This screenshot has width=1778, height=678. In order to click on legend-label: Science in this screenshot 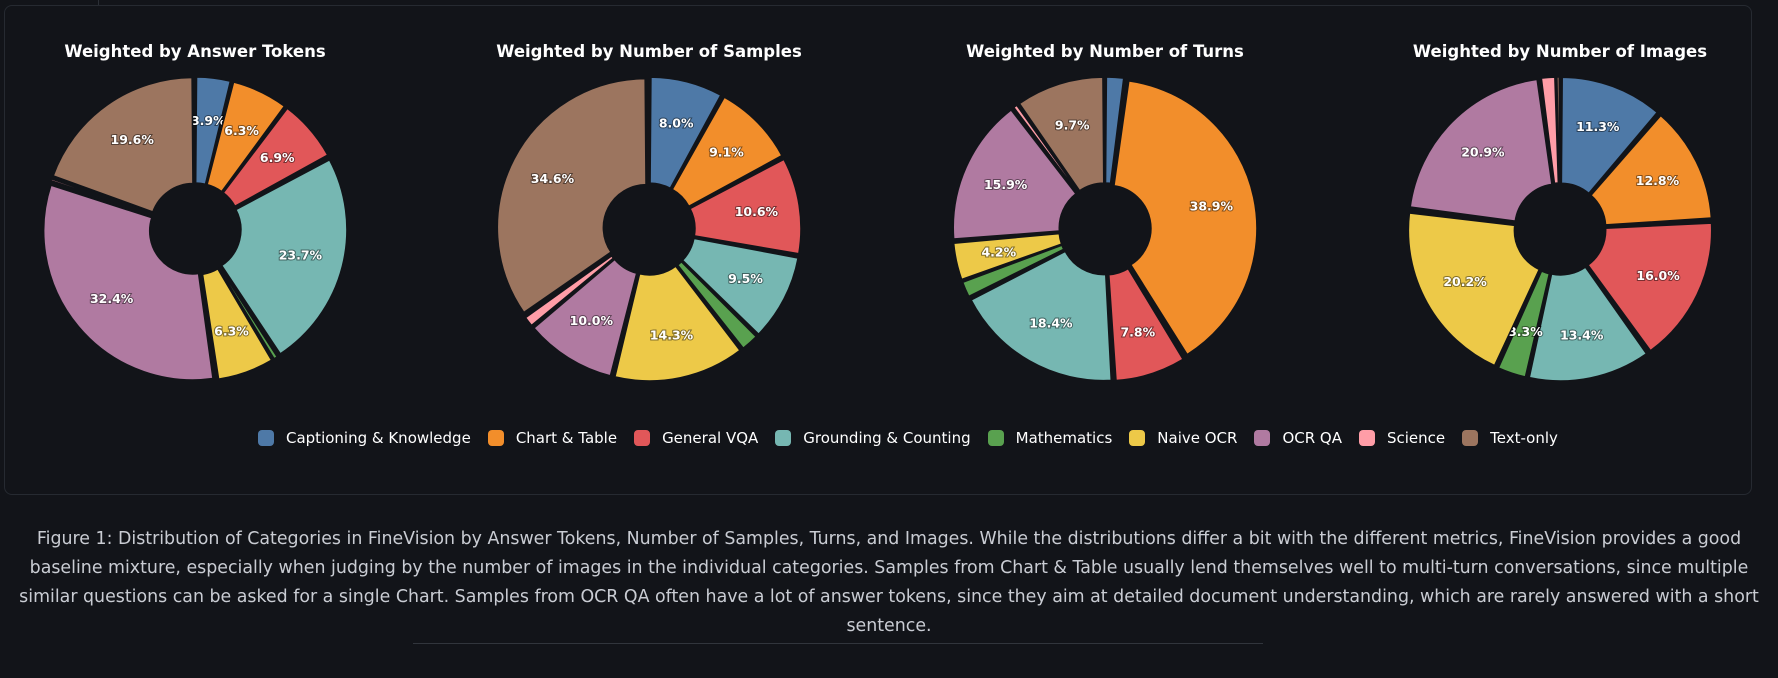, I will do `click(1416, 438)`.